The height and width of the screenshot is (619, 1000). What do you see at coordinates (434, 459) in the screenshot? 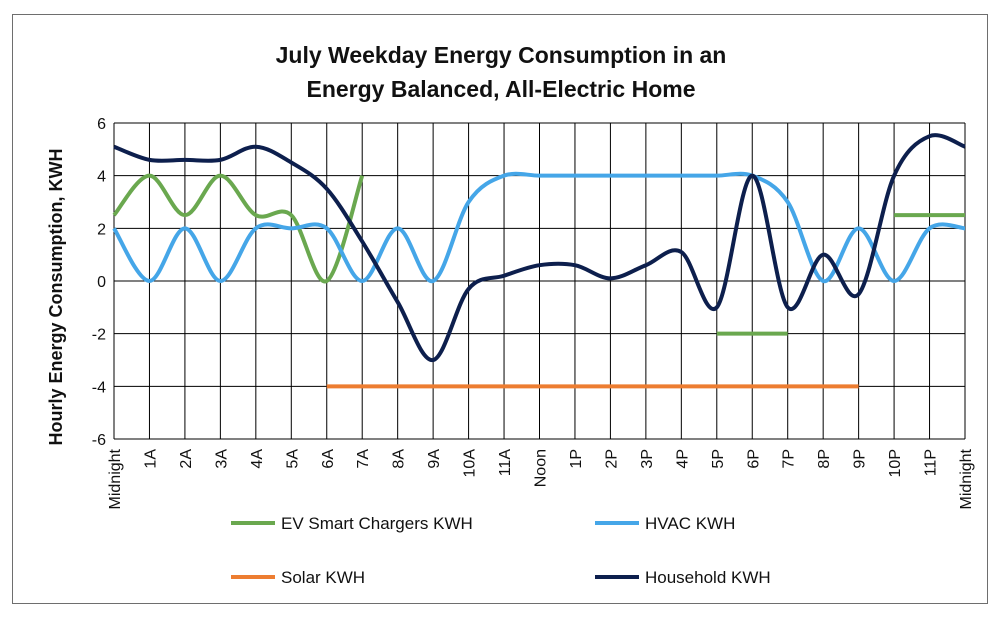
I see `x-tick-label: 9A` at bounding box center [434, 459].